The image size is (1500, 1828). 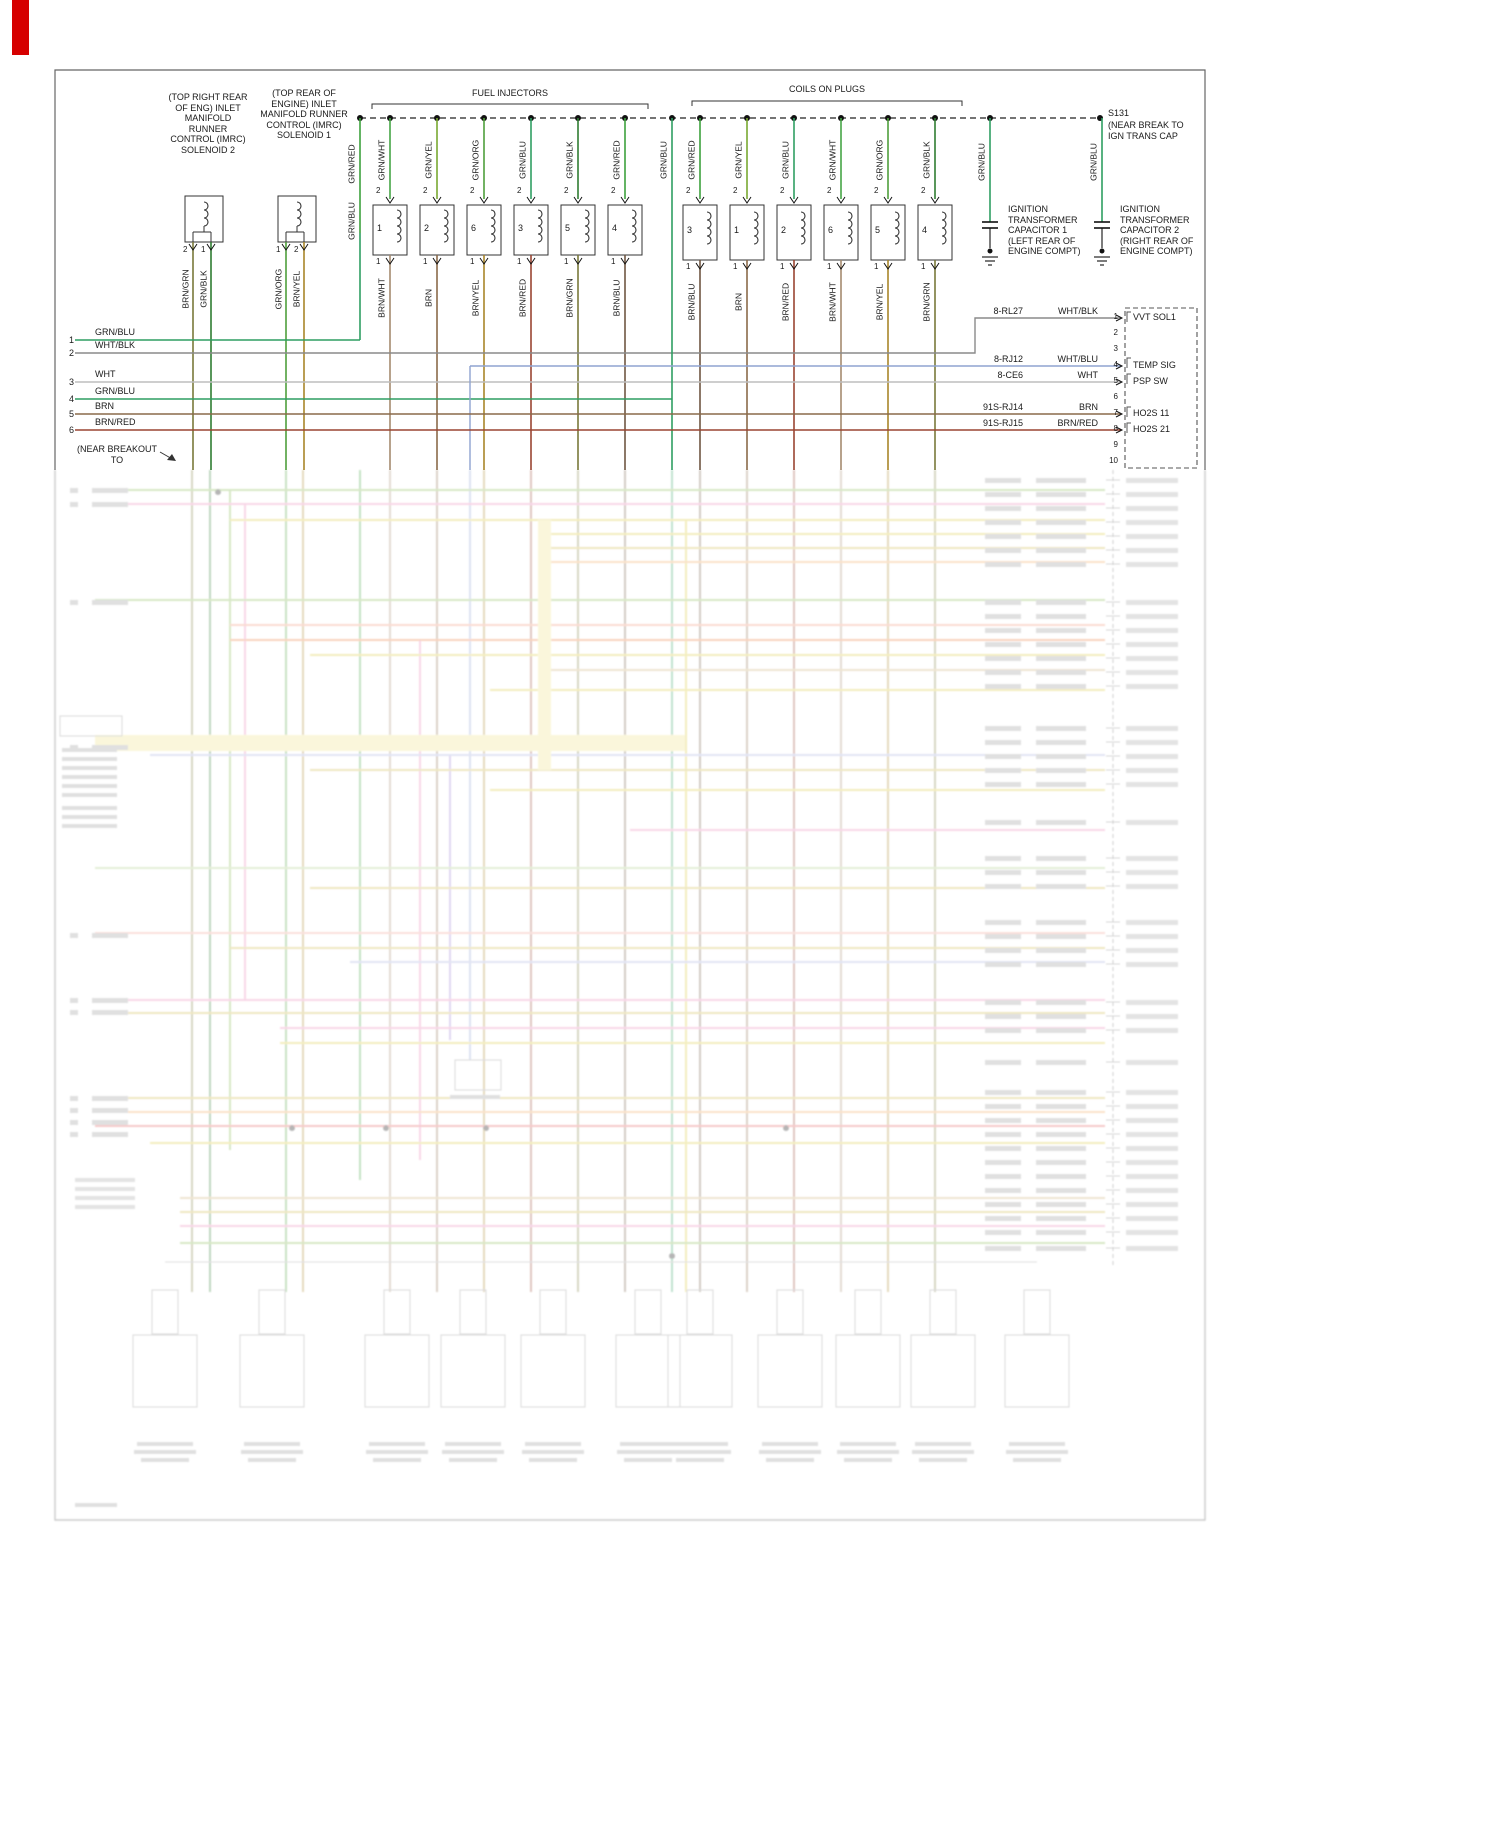 What do you see at coordinates (1093, 162) in the screenshot?
I see `capacitor-2-wire-label: GRN/BLU` at bounding box center [1093, 162].